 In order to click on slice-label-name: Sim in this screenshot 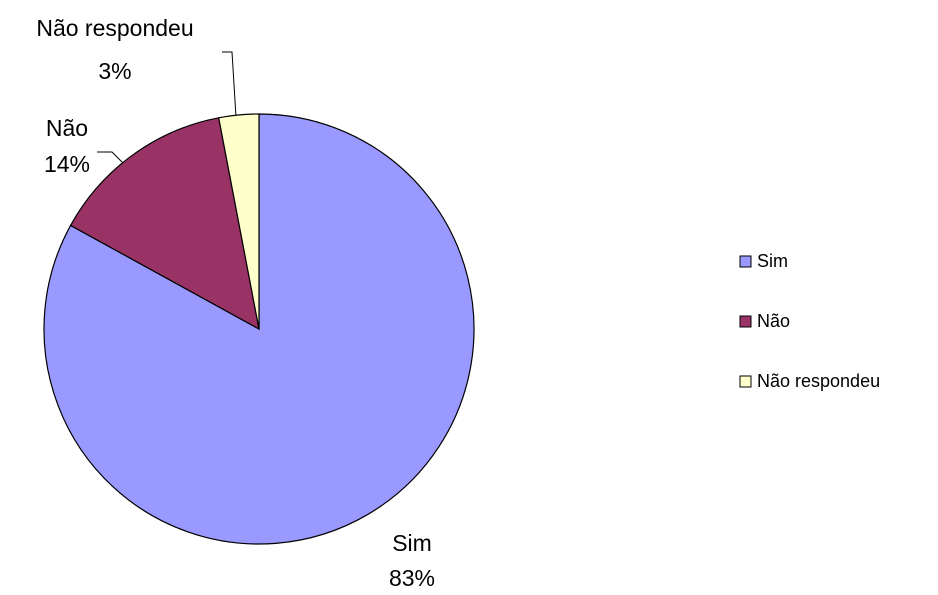, I will do `click(412, 543)`.